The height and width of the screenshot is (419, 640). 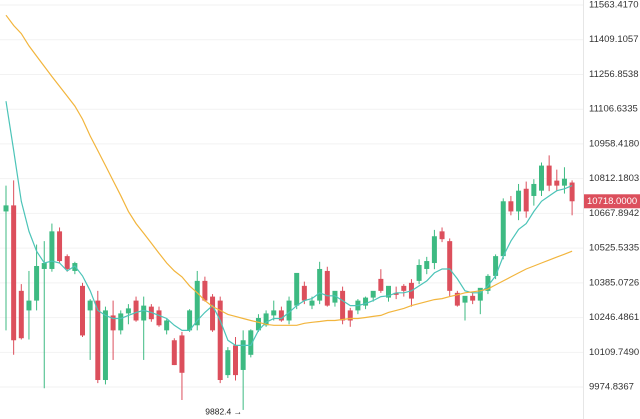 I want to click on y-tick-label: 10958.4180, so click(x=614, y=143).